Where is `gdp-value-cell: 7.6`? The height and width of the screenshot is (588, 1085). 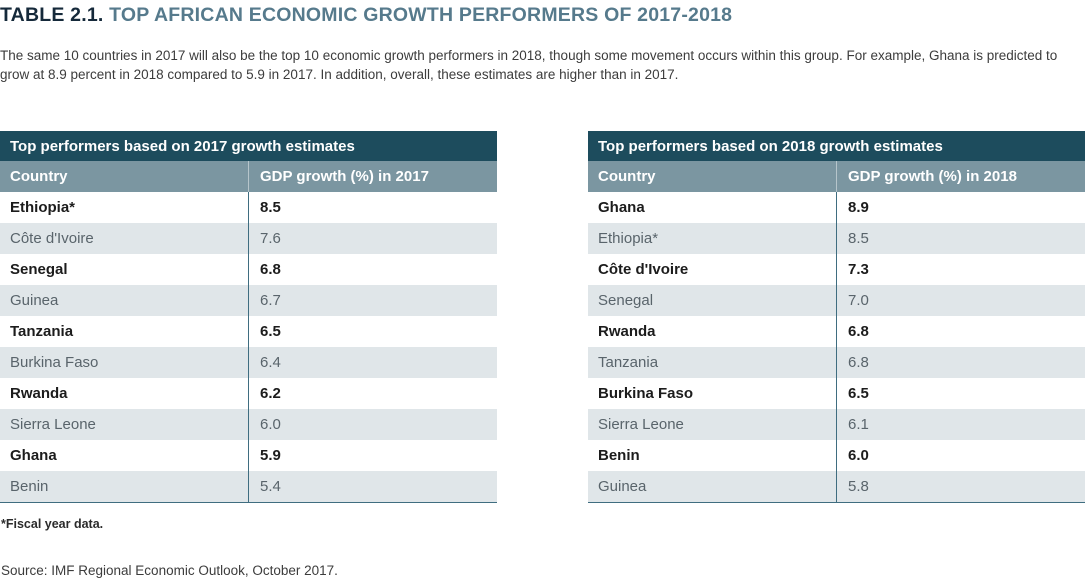 gdp-value-cell: 7.6 is located at coordinates (372, 238).